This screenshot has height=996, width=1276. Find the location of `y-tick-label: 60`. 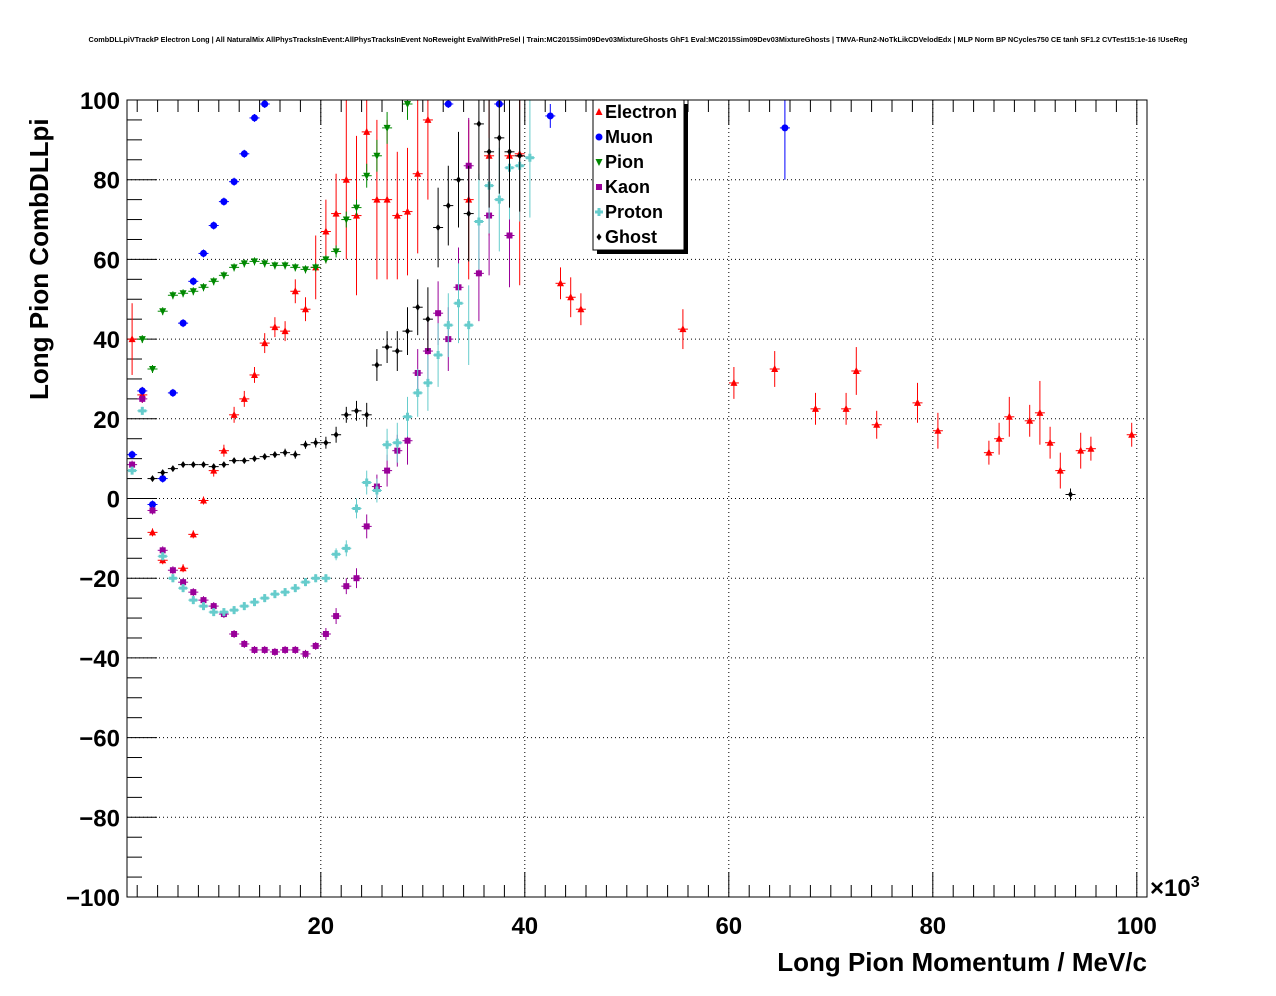

y-tick-label: 60 is located at coordinates (106, 260).